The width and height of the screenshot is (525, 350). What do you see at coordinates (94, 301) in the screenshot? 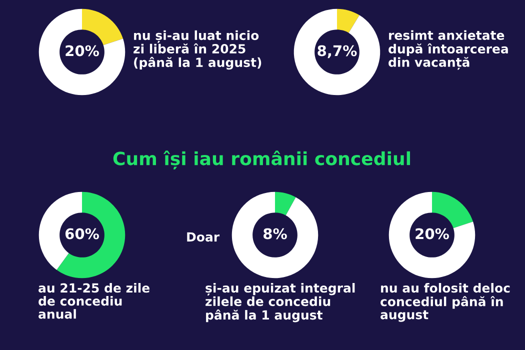
I see `text: au 21-25 de zile de concediu anual` at bounding box center [94, 301].